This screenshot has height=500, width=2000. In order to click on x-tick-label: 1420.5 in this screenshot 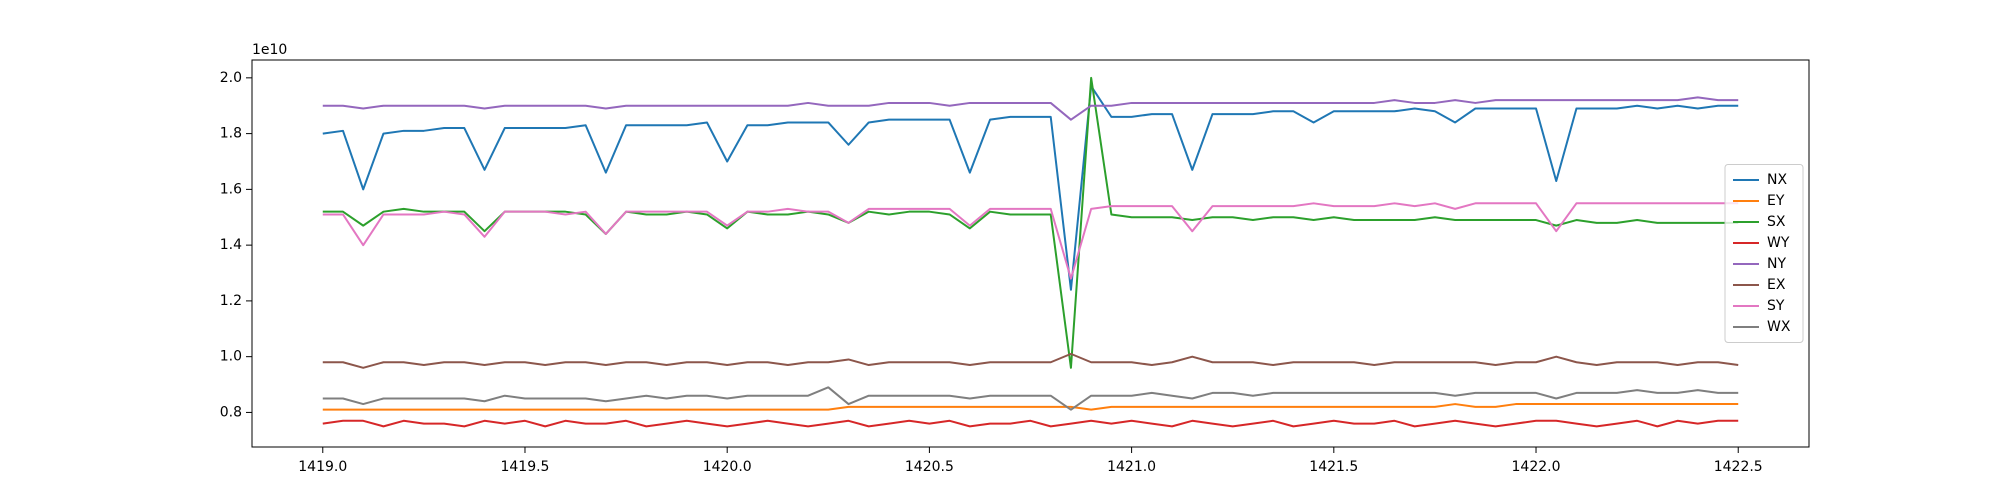, I will do `click(929, 467)`.